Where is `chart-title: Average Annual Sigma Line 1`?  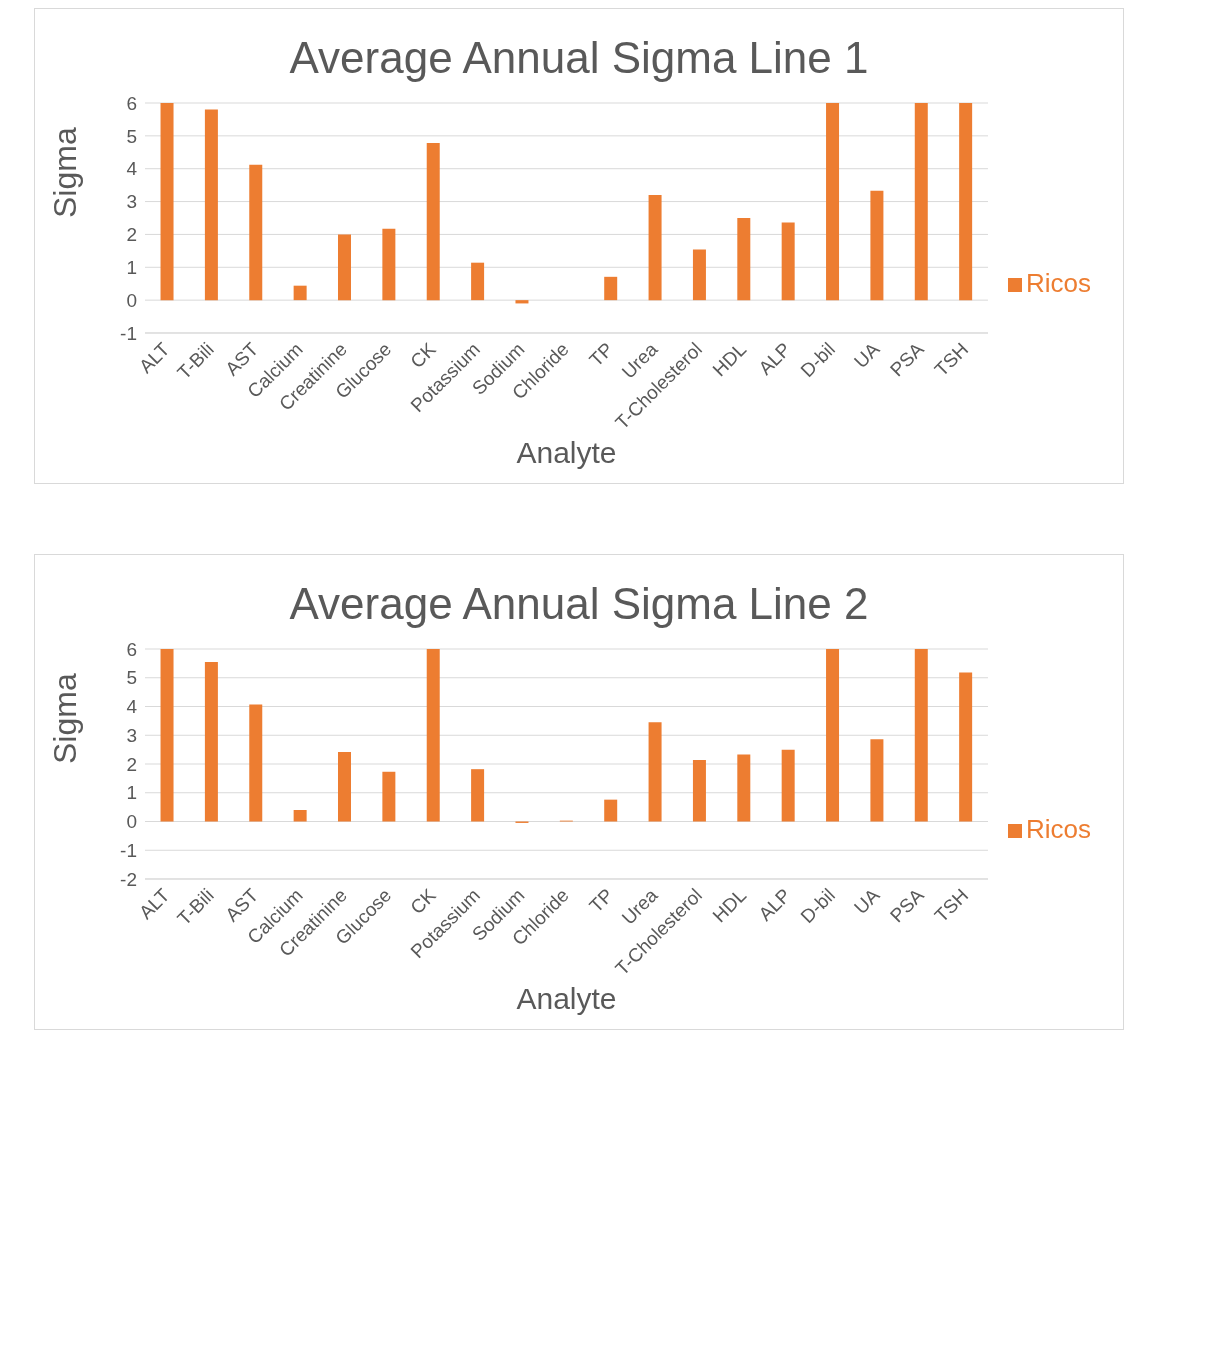 chart-title: Average Annual Sigma Line 1 is located at coordinates (579, 58).